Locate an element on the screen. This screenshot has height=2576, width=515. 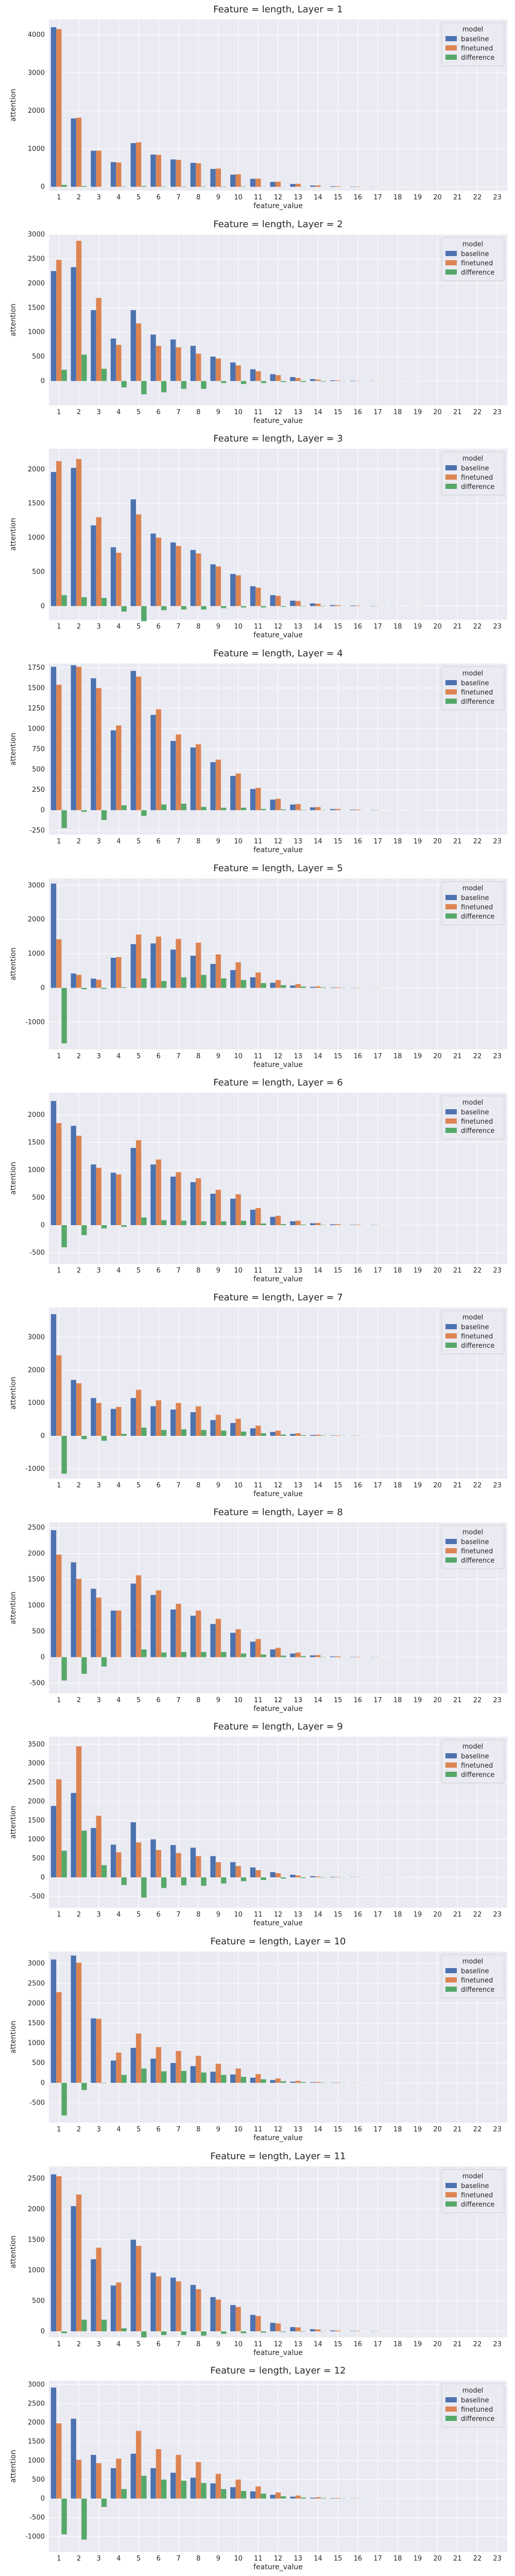
x-tick-label: 10 is located at coordinates (239, 2559).